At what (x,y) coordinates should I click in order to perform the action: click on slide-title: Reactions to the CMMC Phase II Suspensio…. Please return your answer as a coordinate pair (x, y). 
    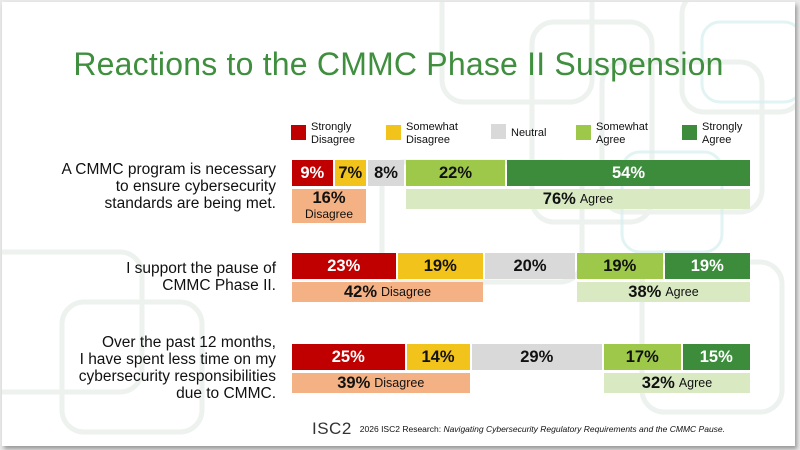
    Looking at the image, I should click on (398, 64).